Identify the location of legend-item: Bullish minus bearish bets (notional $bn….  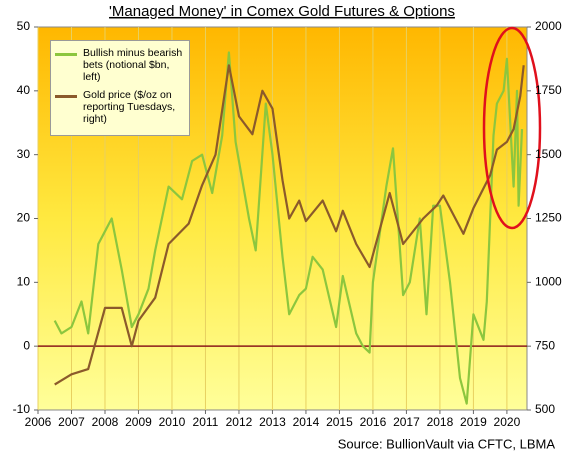
(120, 65).